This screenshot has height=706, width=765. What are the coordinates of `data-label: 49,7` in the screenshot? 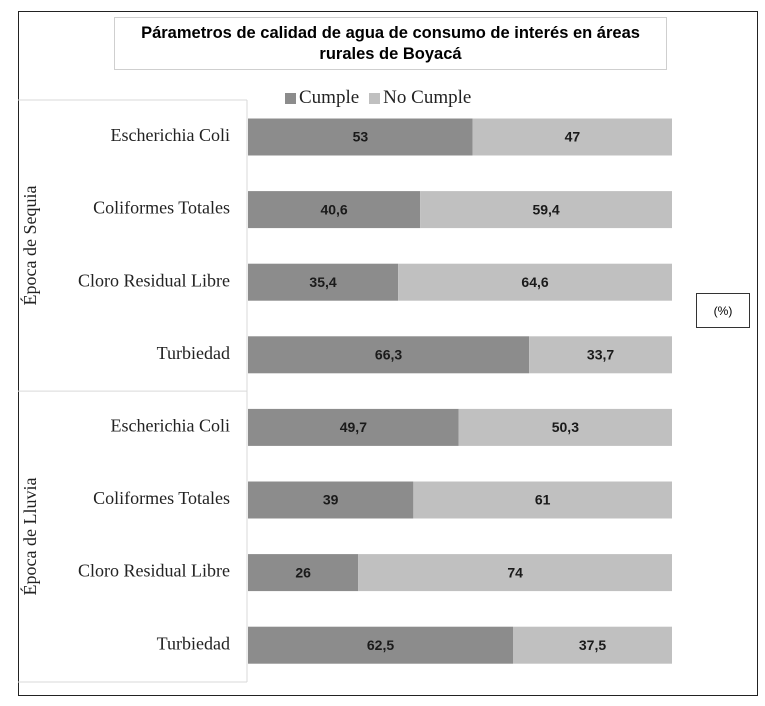 It's located at (353, 427).